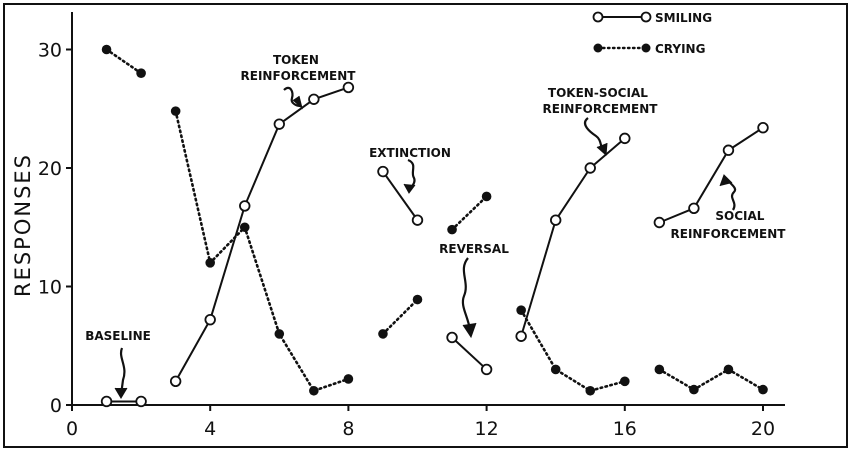 Image resolution: width=853 pixels, height=453 pixels. I want to click on y-axis-label: RESPONSES, so click(23, 225).